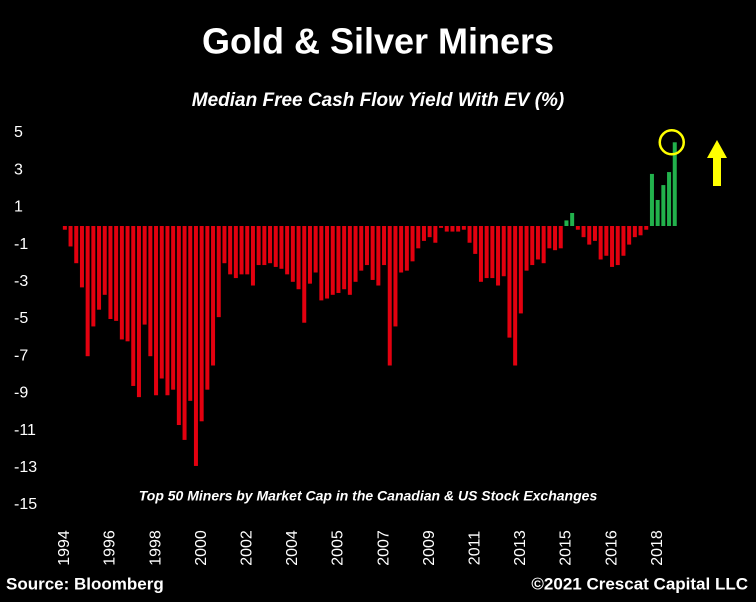 The height and width of the screenshot is (602, 756). I want to click on x-tick-label: 2005, so click(338, 548).